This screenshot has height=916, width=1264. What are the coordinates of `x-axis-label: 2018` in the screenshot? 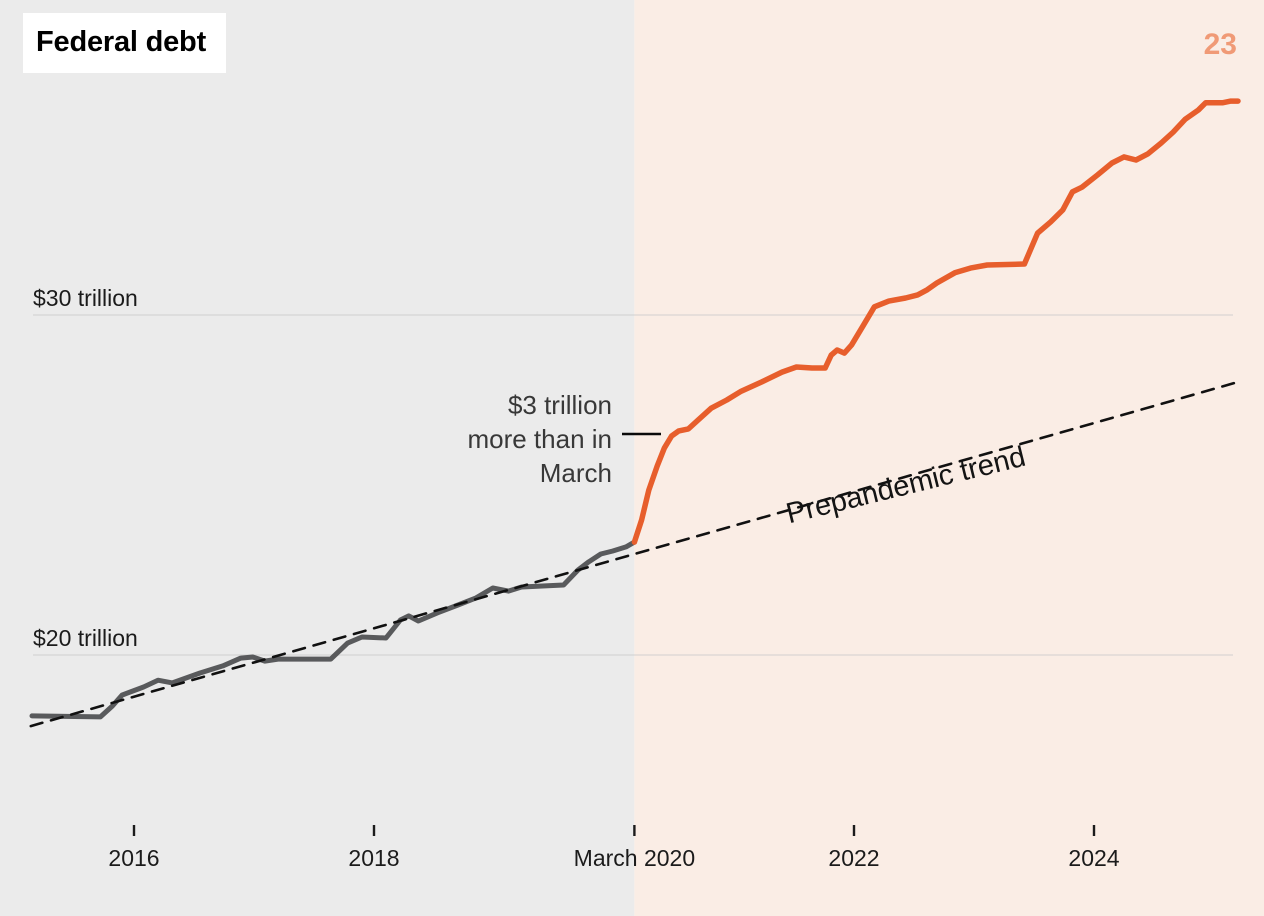 It's located at (373, 858).